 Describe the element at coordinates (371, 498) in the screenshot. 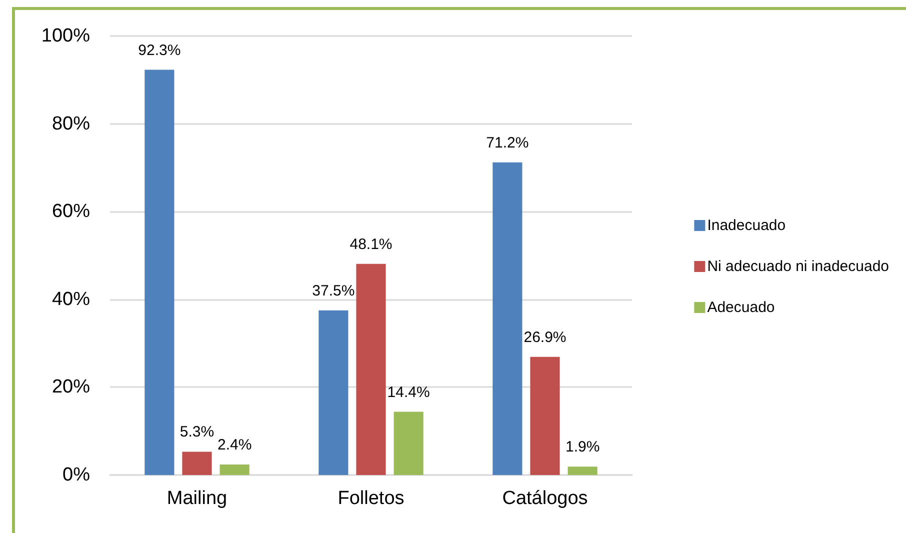

I see `x-tick-label: Folletos` at that location.